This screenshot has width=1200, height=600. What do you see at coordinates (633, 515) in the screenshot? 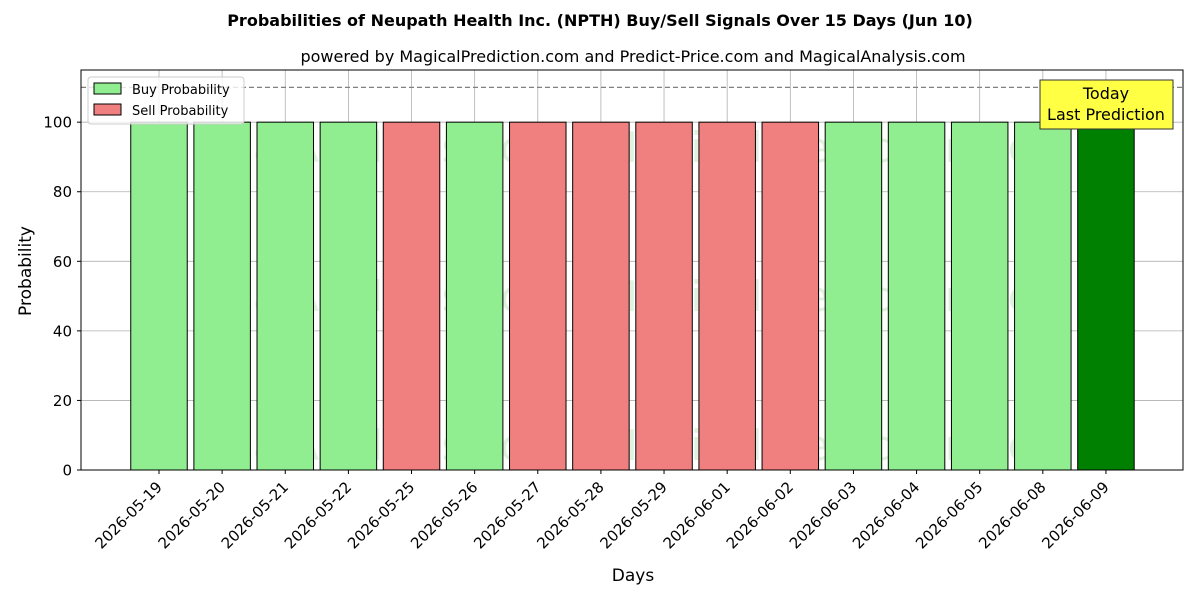
I see `x-tick-label: 2026-05-29` at bounding box center [633, 515].